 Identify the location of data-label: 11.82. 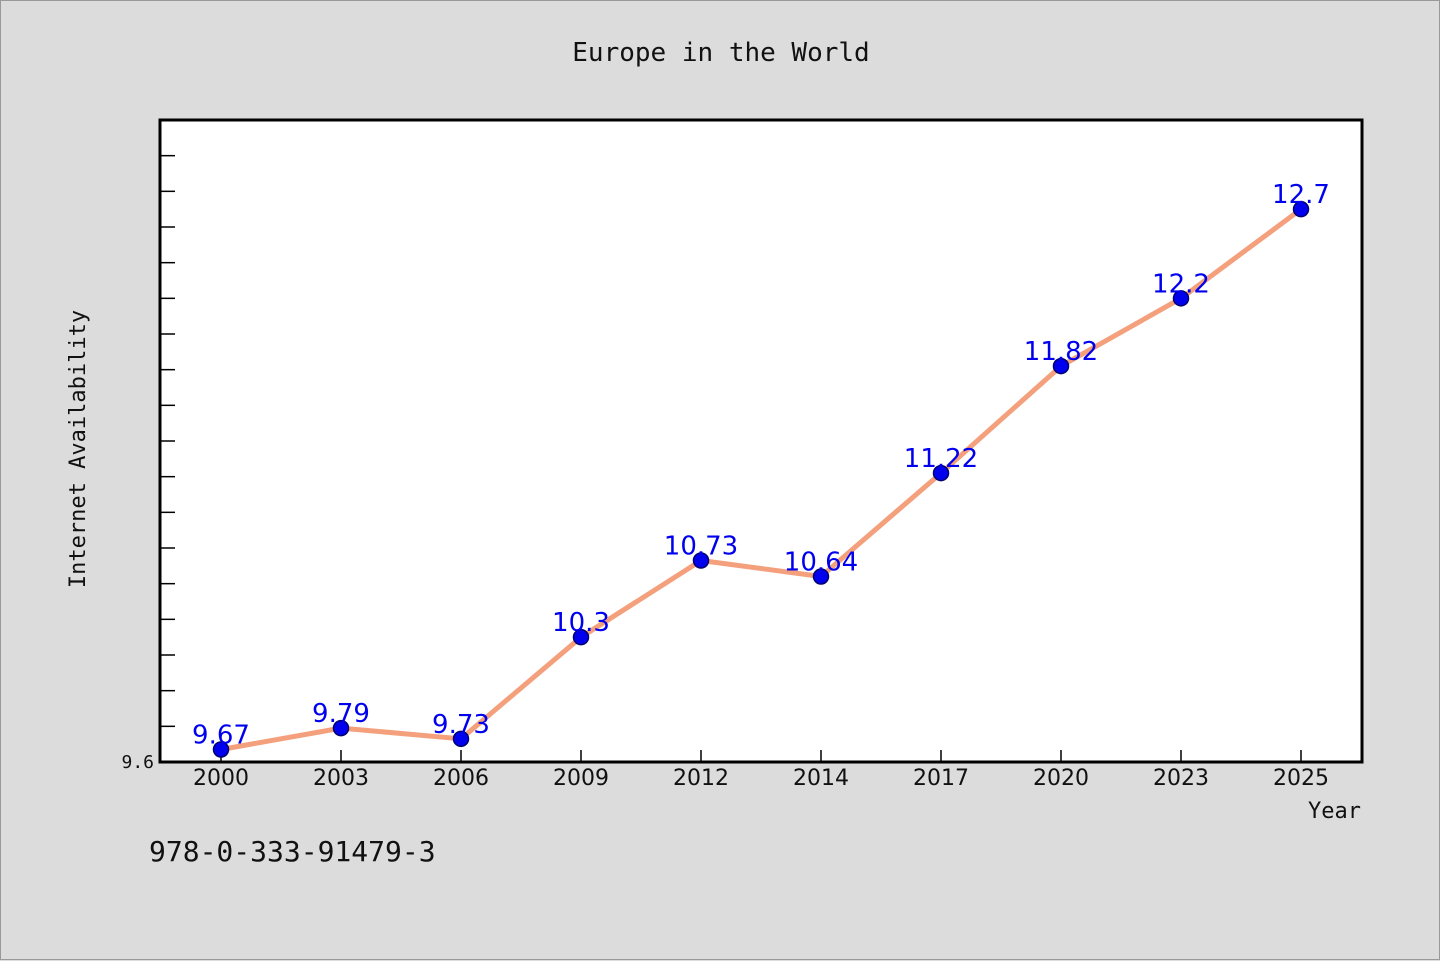
(1061, 352).